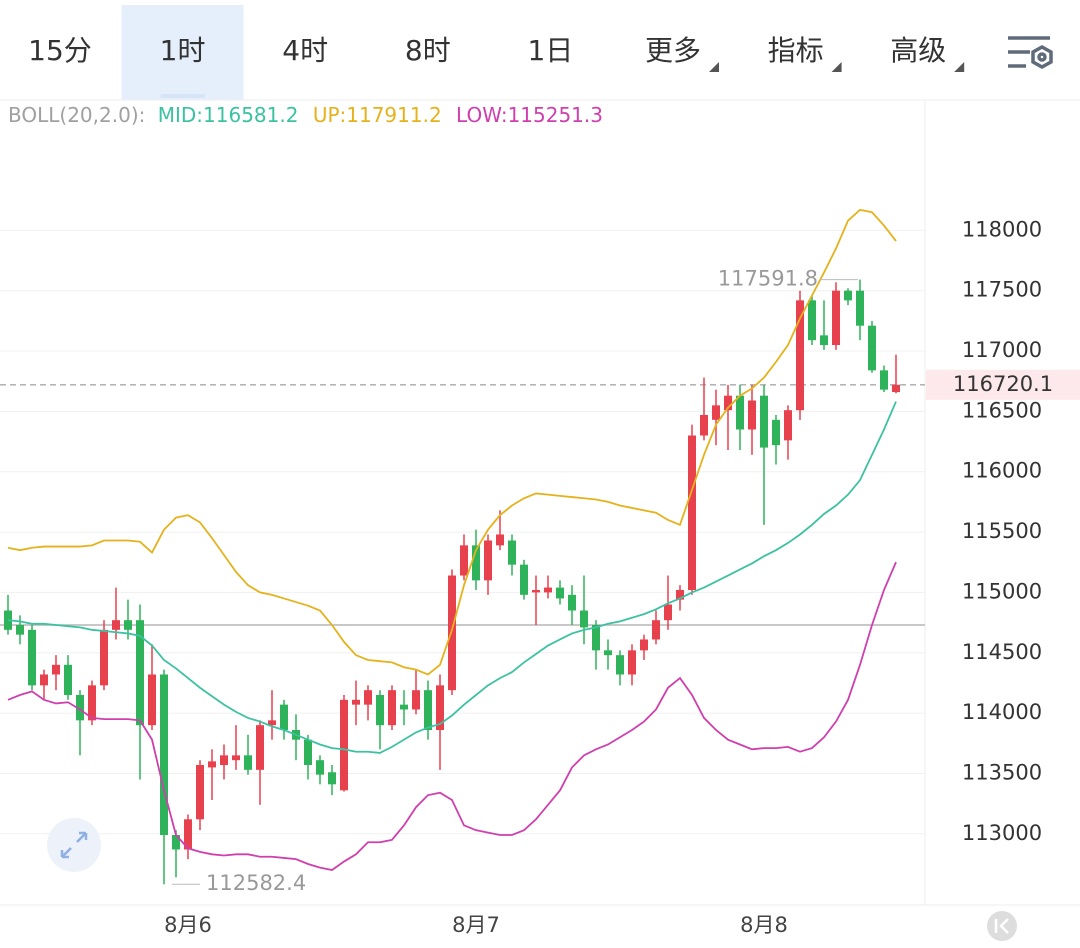 This screenshot has height=948, width=1080. I want to click on tab: 高级, so click(927, 53).